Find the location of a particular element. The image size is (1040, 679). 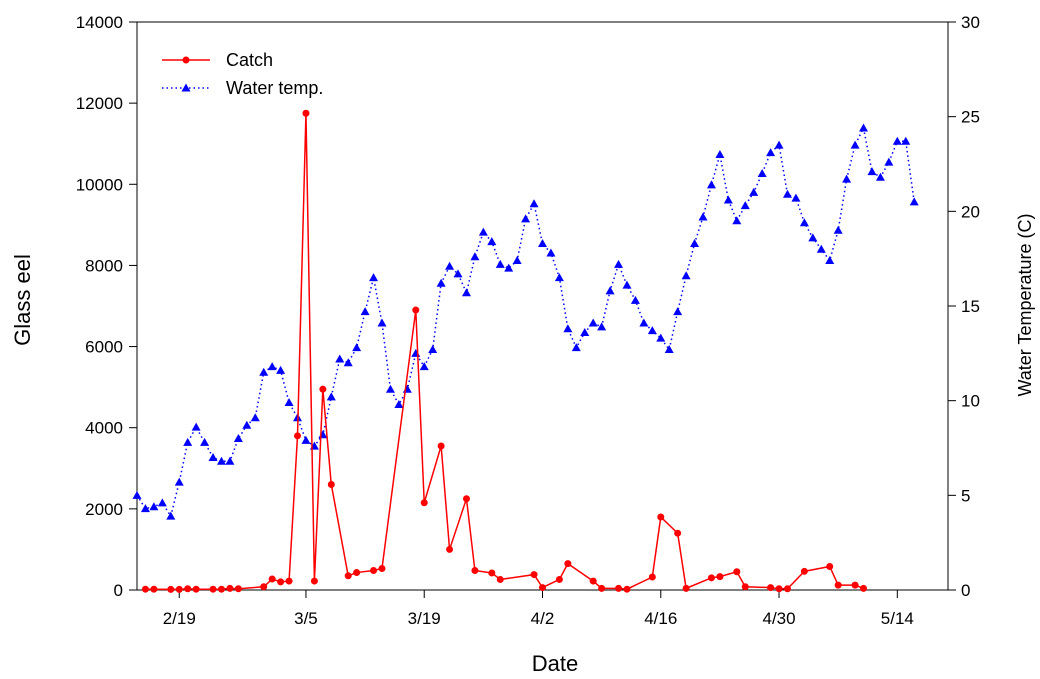

y-axis-label: Glass eel is located at coordinates (22, 300).